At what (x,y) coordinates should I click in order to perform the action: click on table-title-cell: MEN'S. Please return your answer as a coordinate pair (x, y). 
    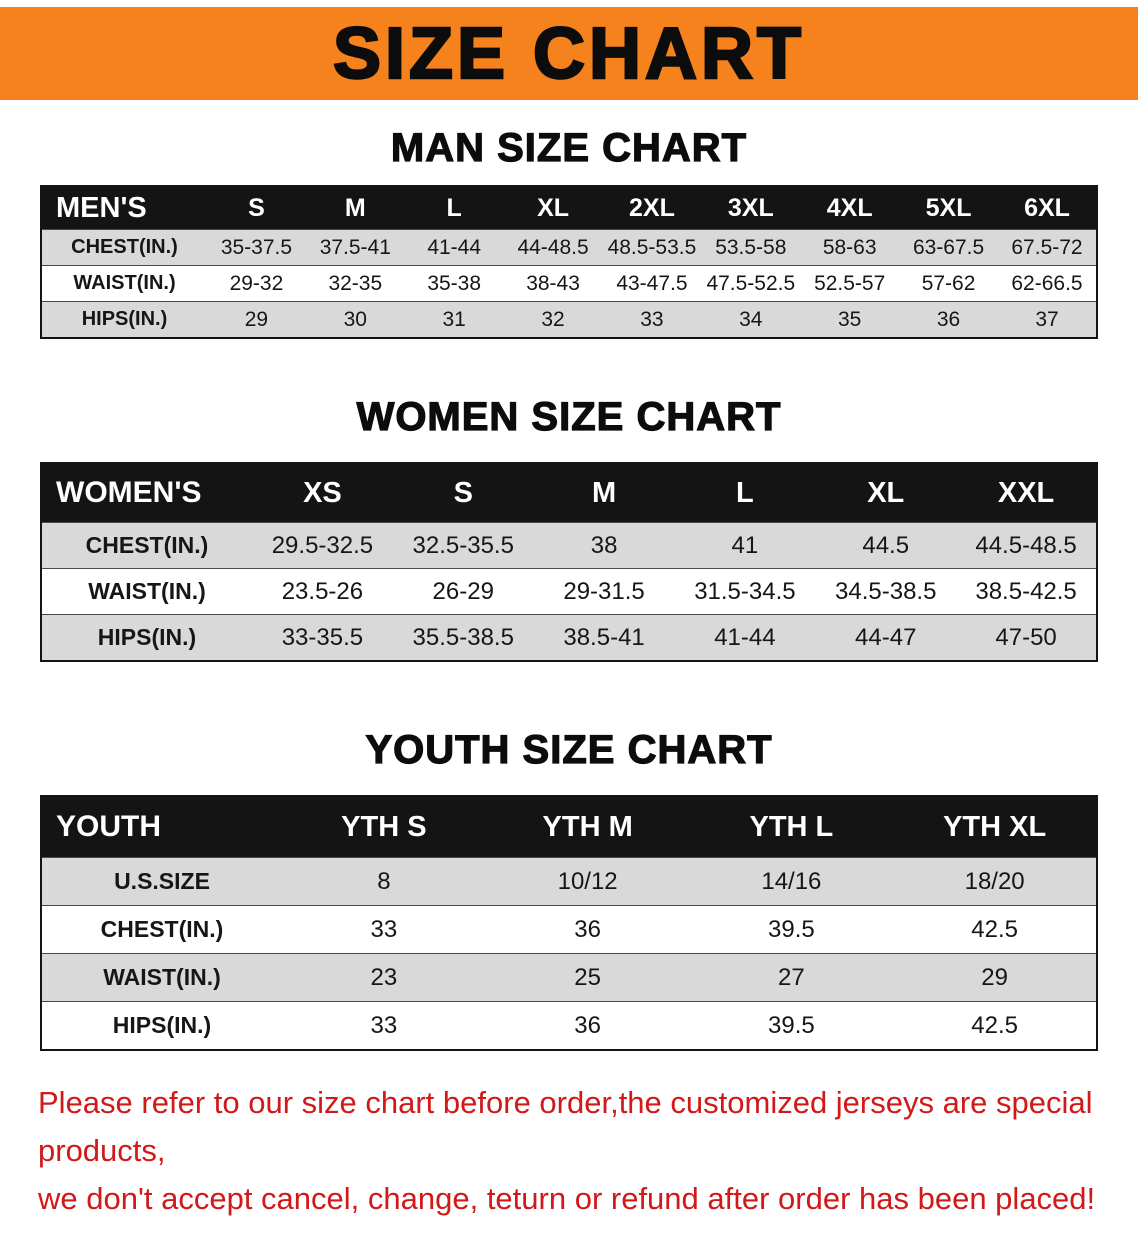
    Looking at the image, I should click on (124, 208).